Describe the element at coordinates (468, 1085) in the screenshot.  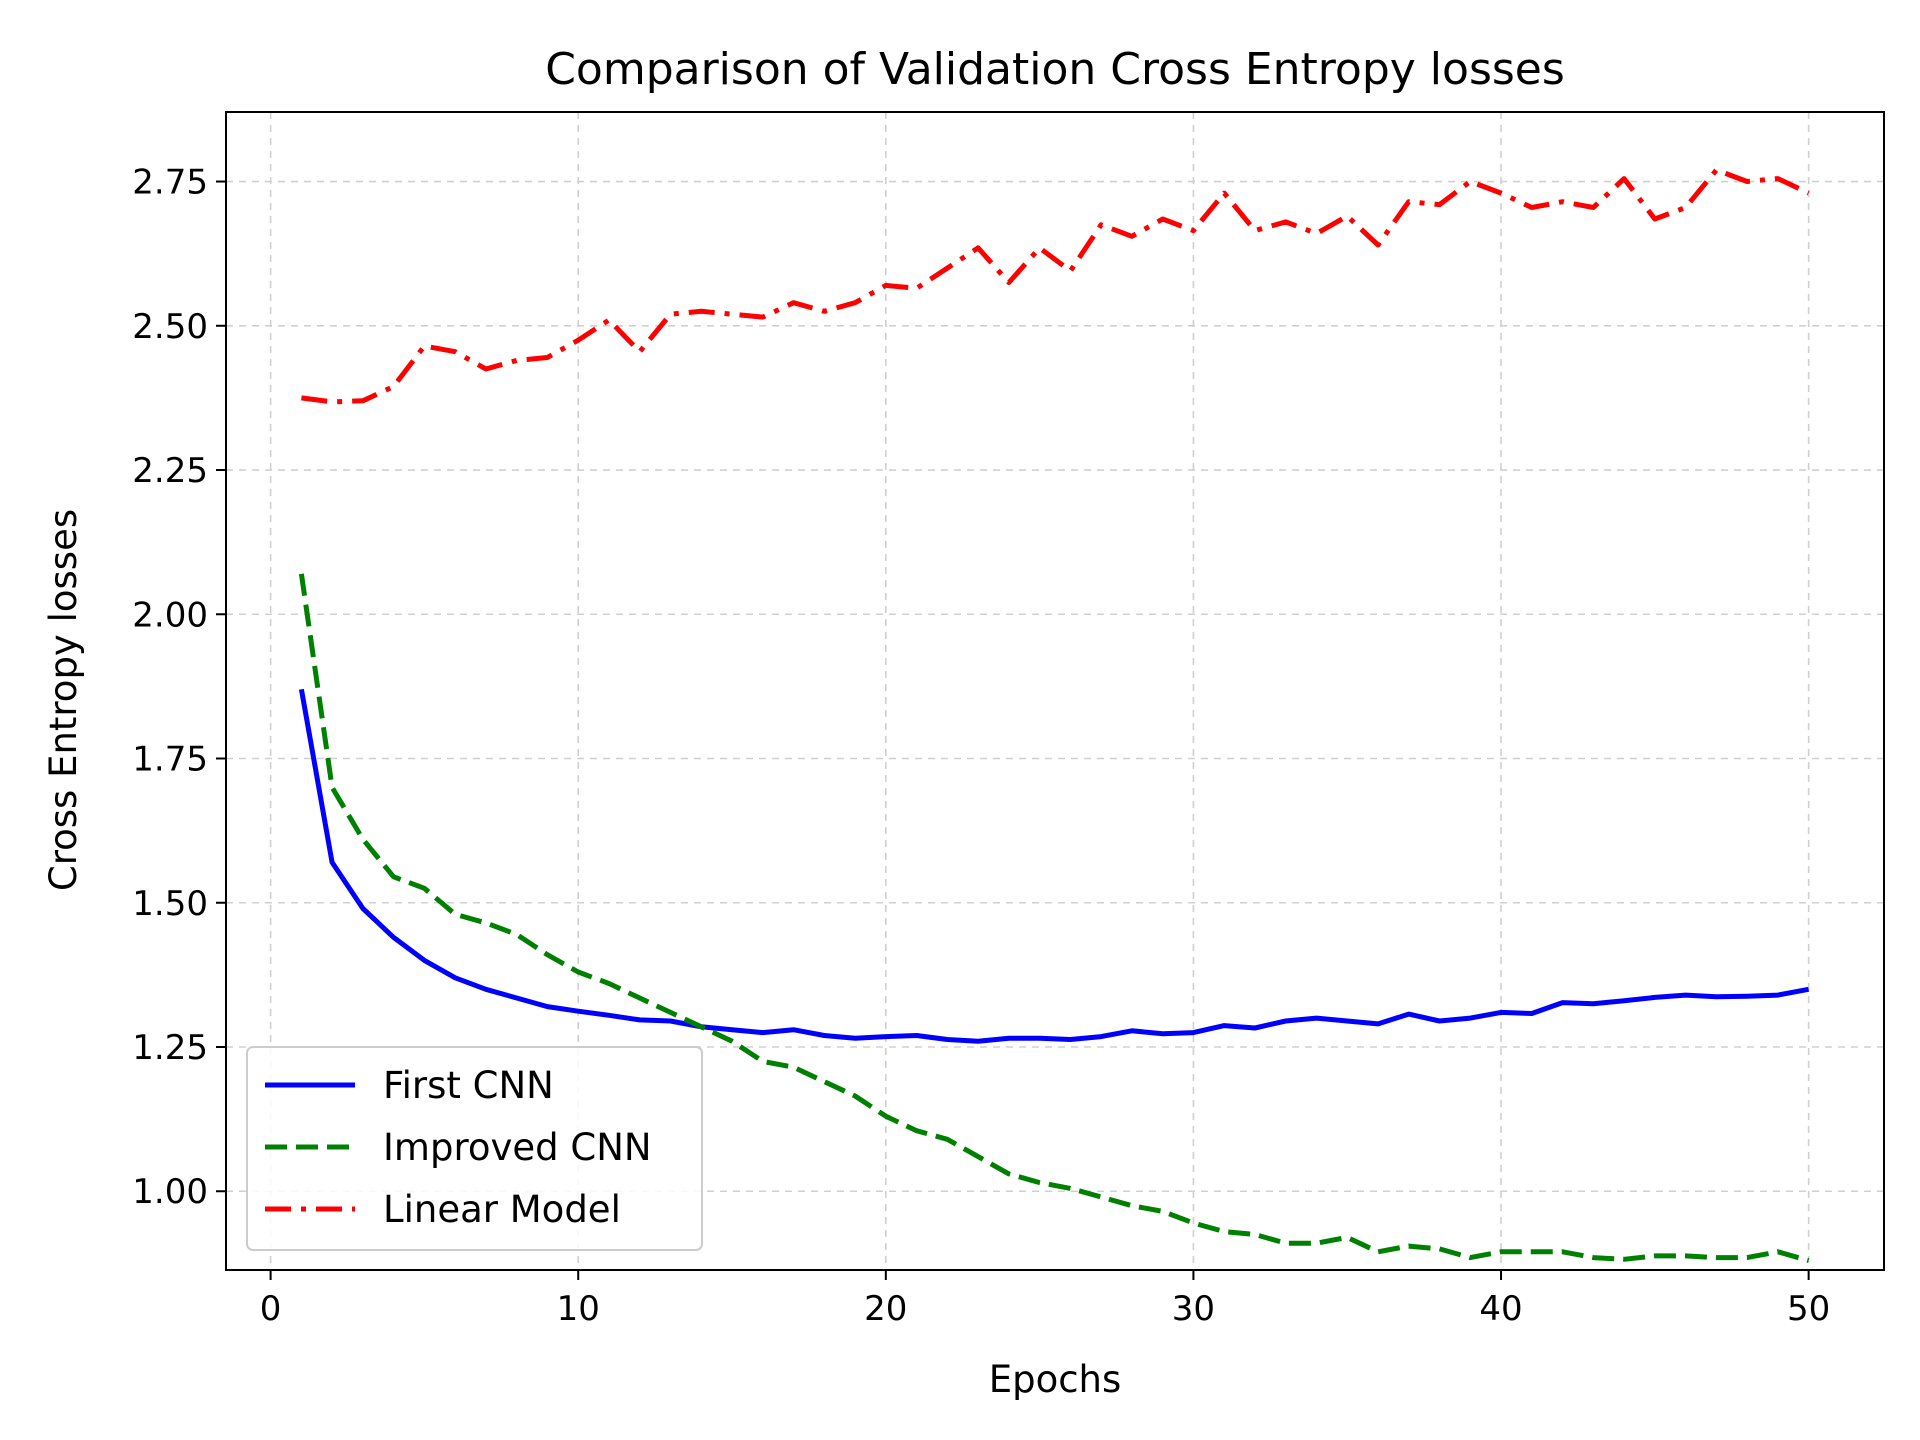
I see `legend-label: First CNN` at that location.